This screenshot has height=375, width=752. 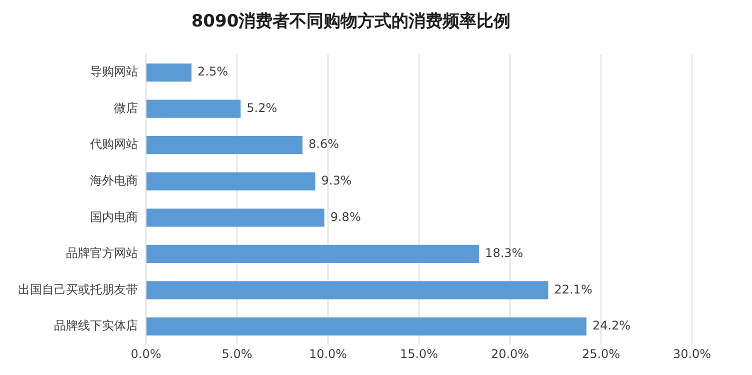 What do you see at coordinates (78, 289) in the screenshot?
I see `y-tick-label: 出国自己买或托朋友带` at bounding box center [78, 289].